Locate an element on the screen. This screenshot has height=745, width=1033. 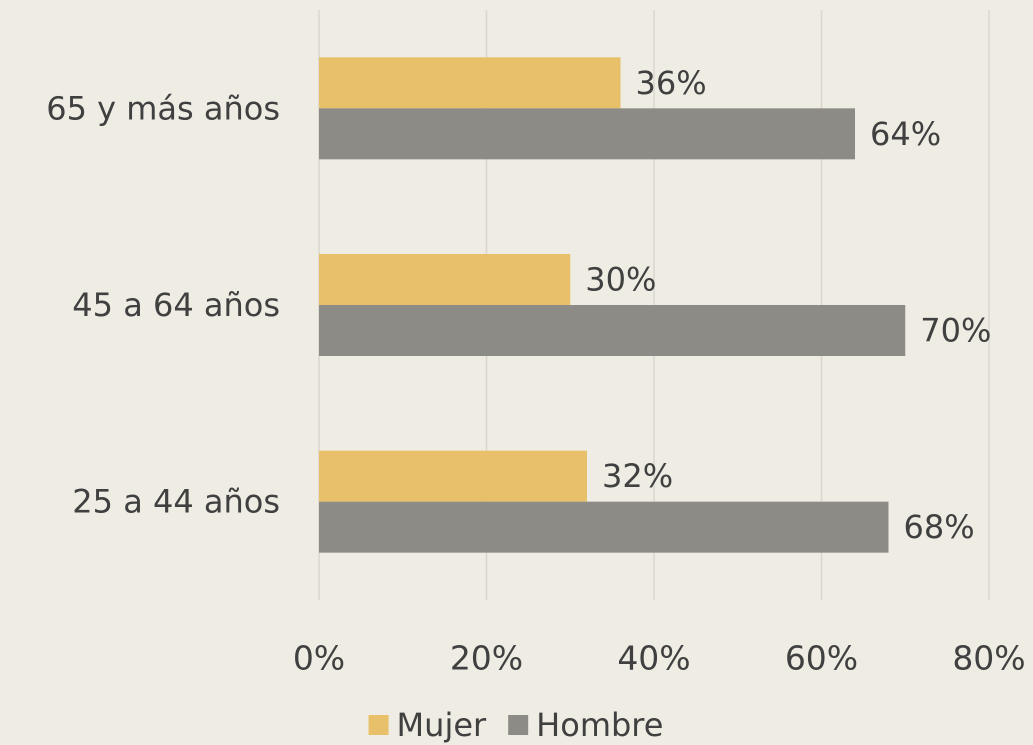
x-tick-label: 80% is located at coordinates (988, 658).